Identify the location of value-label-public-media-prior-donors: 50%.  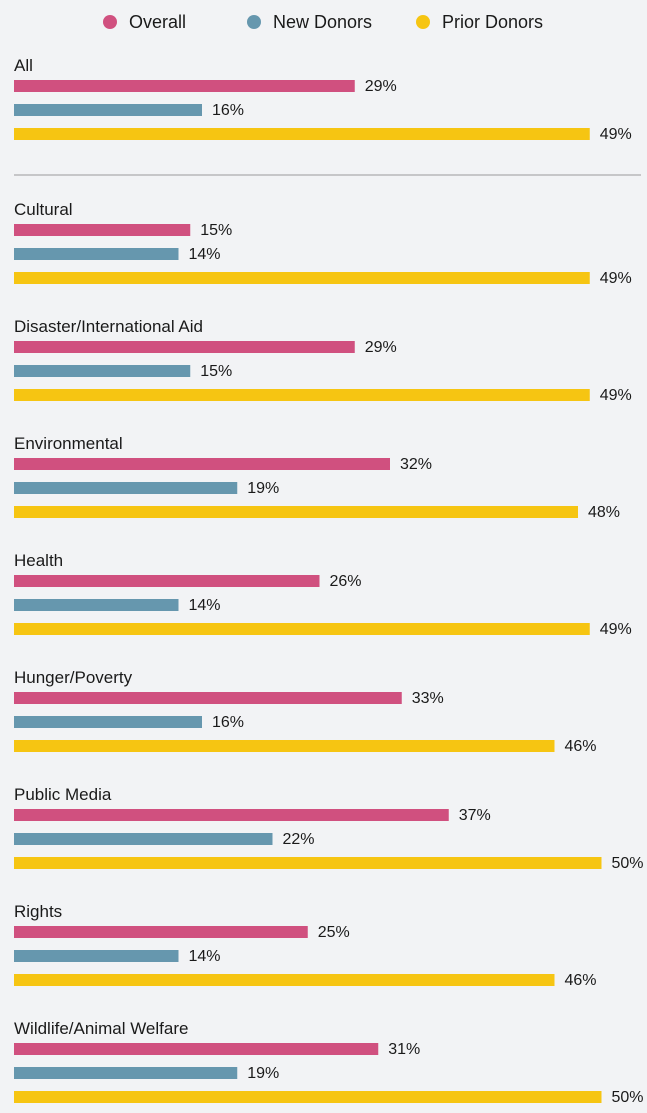
(628, 863).